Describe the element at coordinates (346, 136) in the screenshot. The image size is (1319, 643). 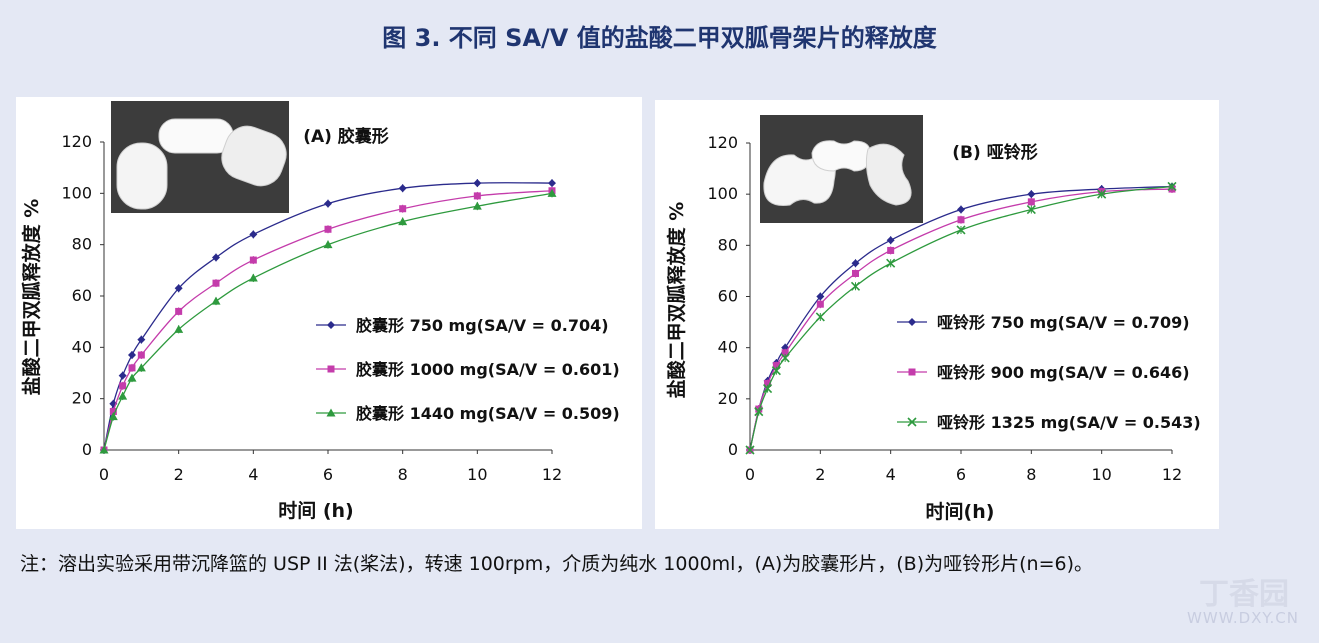
I see `chart-title: (A) 胶囊形` at that location.